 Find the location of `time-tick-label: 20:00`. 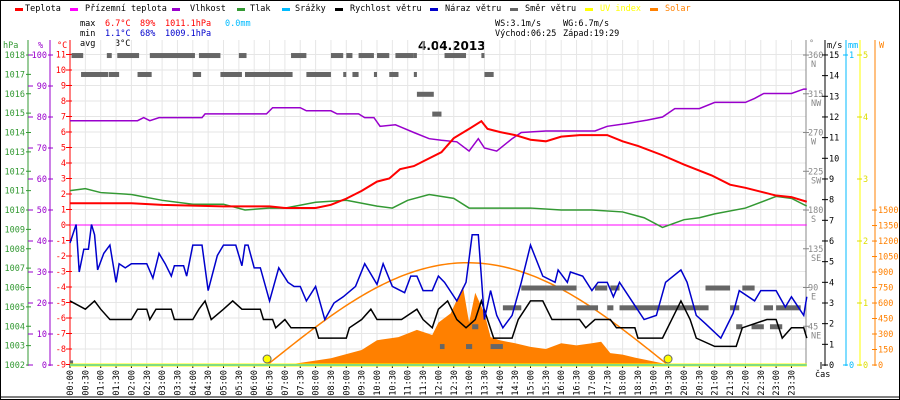

time-tick-label: 20:00 is located at coordinates (685, 383).